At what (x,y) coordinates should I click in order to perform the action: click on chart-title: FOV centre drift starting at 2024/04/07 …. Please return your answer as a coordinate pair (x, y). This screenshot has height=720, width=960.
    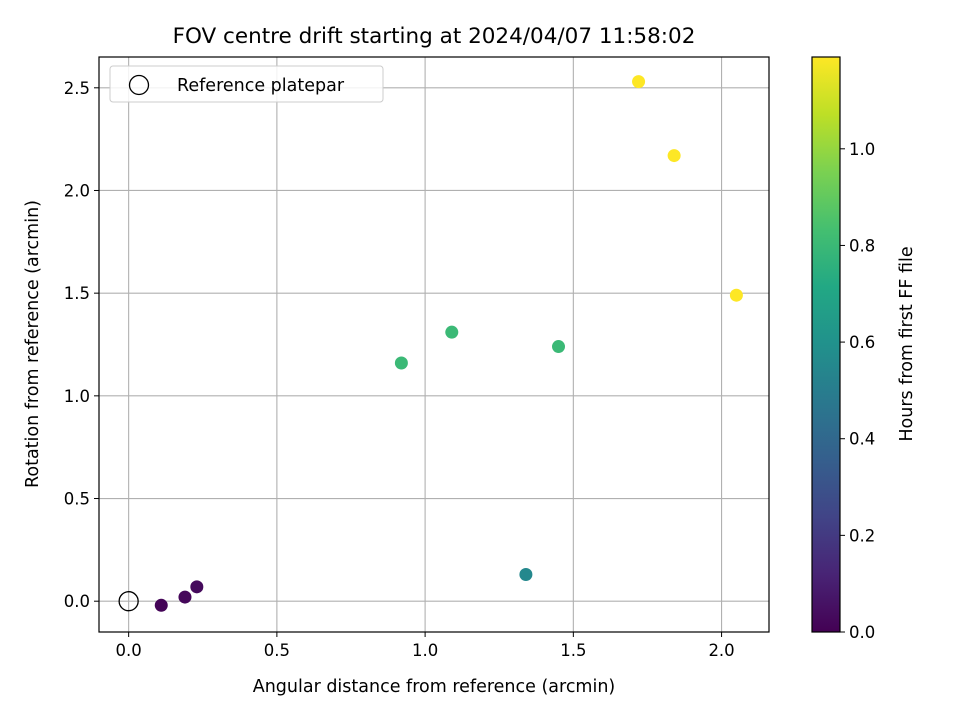
    Looking at the image, I should click on (434, 36).